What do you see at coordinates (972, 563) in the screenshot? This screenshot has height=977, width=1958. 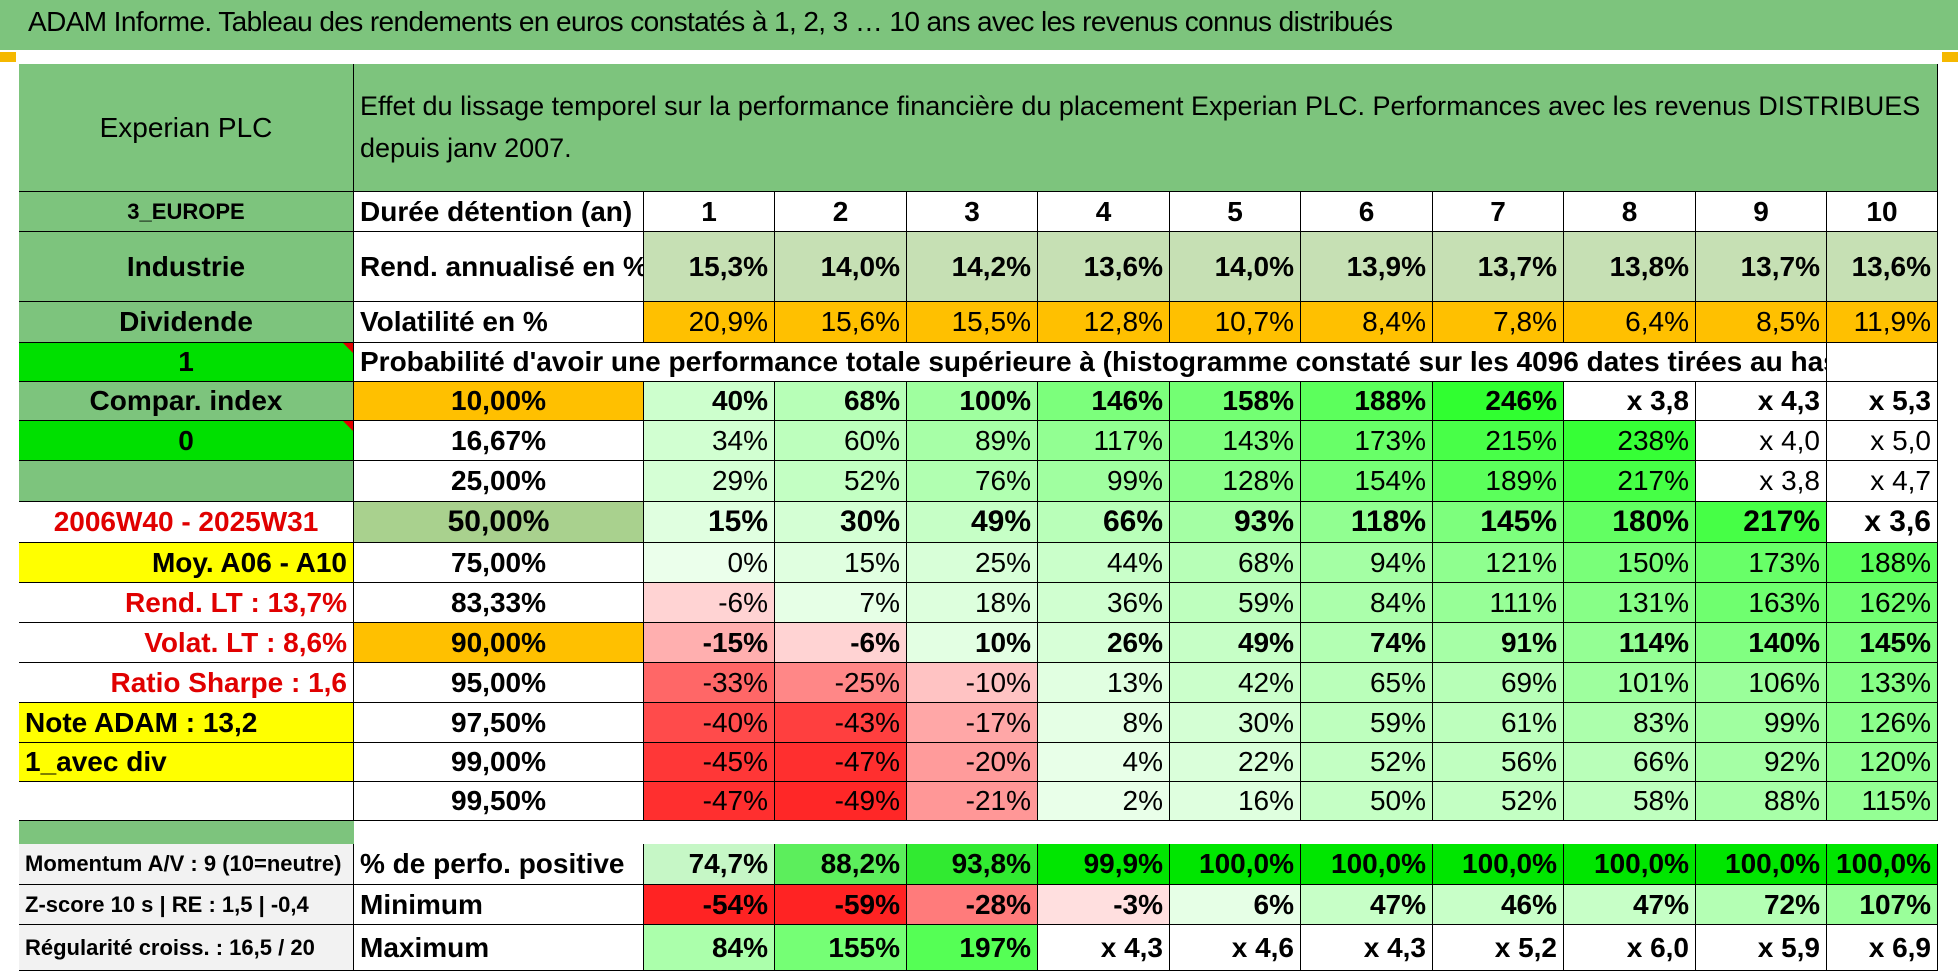 I see `probability-value: 25%` at bounding box center [972, 563].